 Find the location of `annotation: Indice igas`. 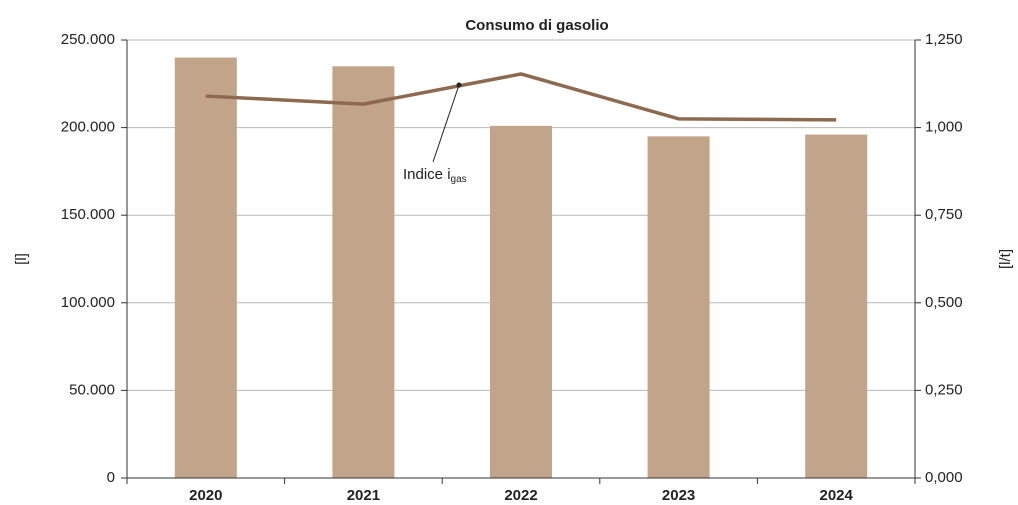

annotation: Indice igas is located at coordinates (435, 133).